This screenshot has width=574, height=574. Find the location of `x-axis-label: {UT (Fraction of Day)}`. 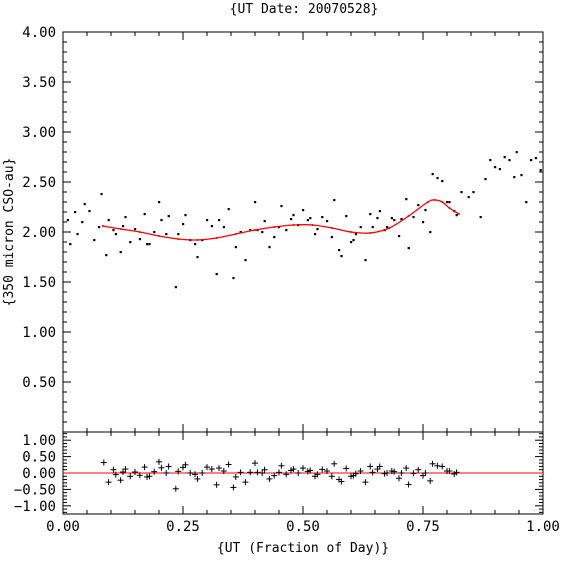

x-axis-label: {UT (Fraction of Day)} is located at coordinates (303, 548).